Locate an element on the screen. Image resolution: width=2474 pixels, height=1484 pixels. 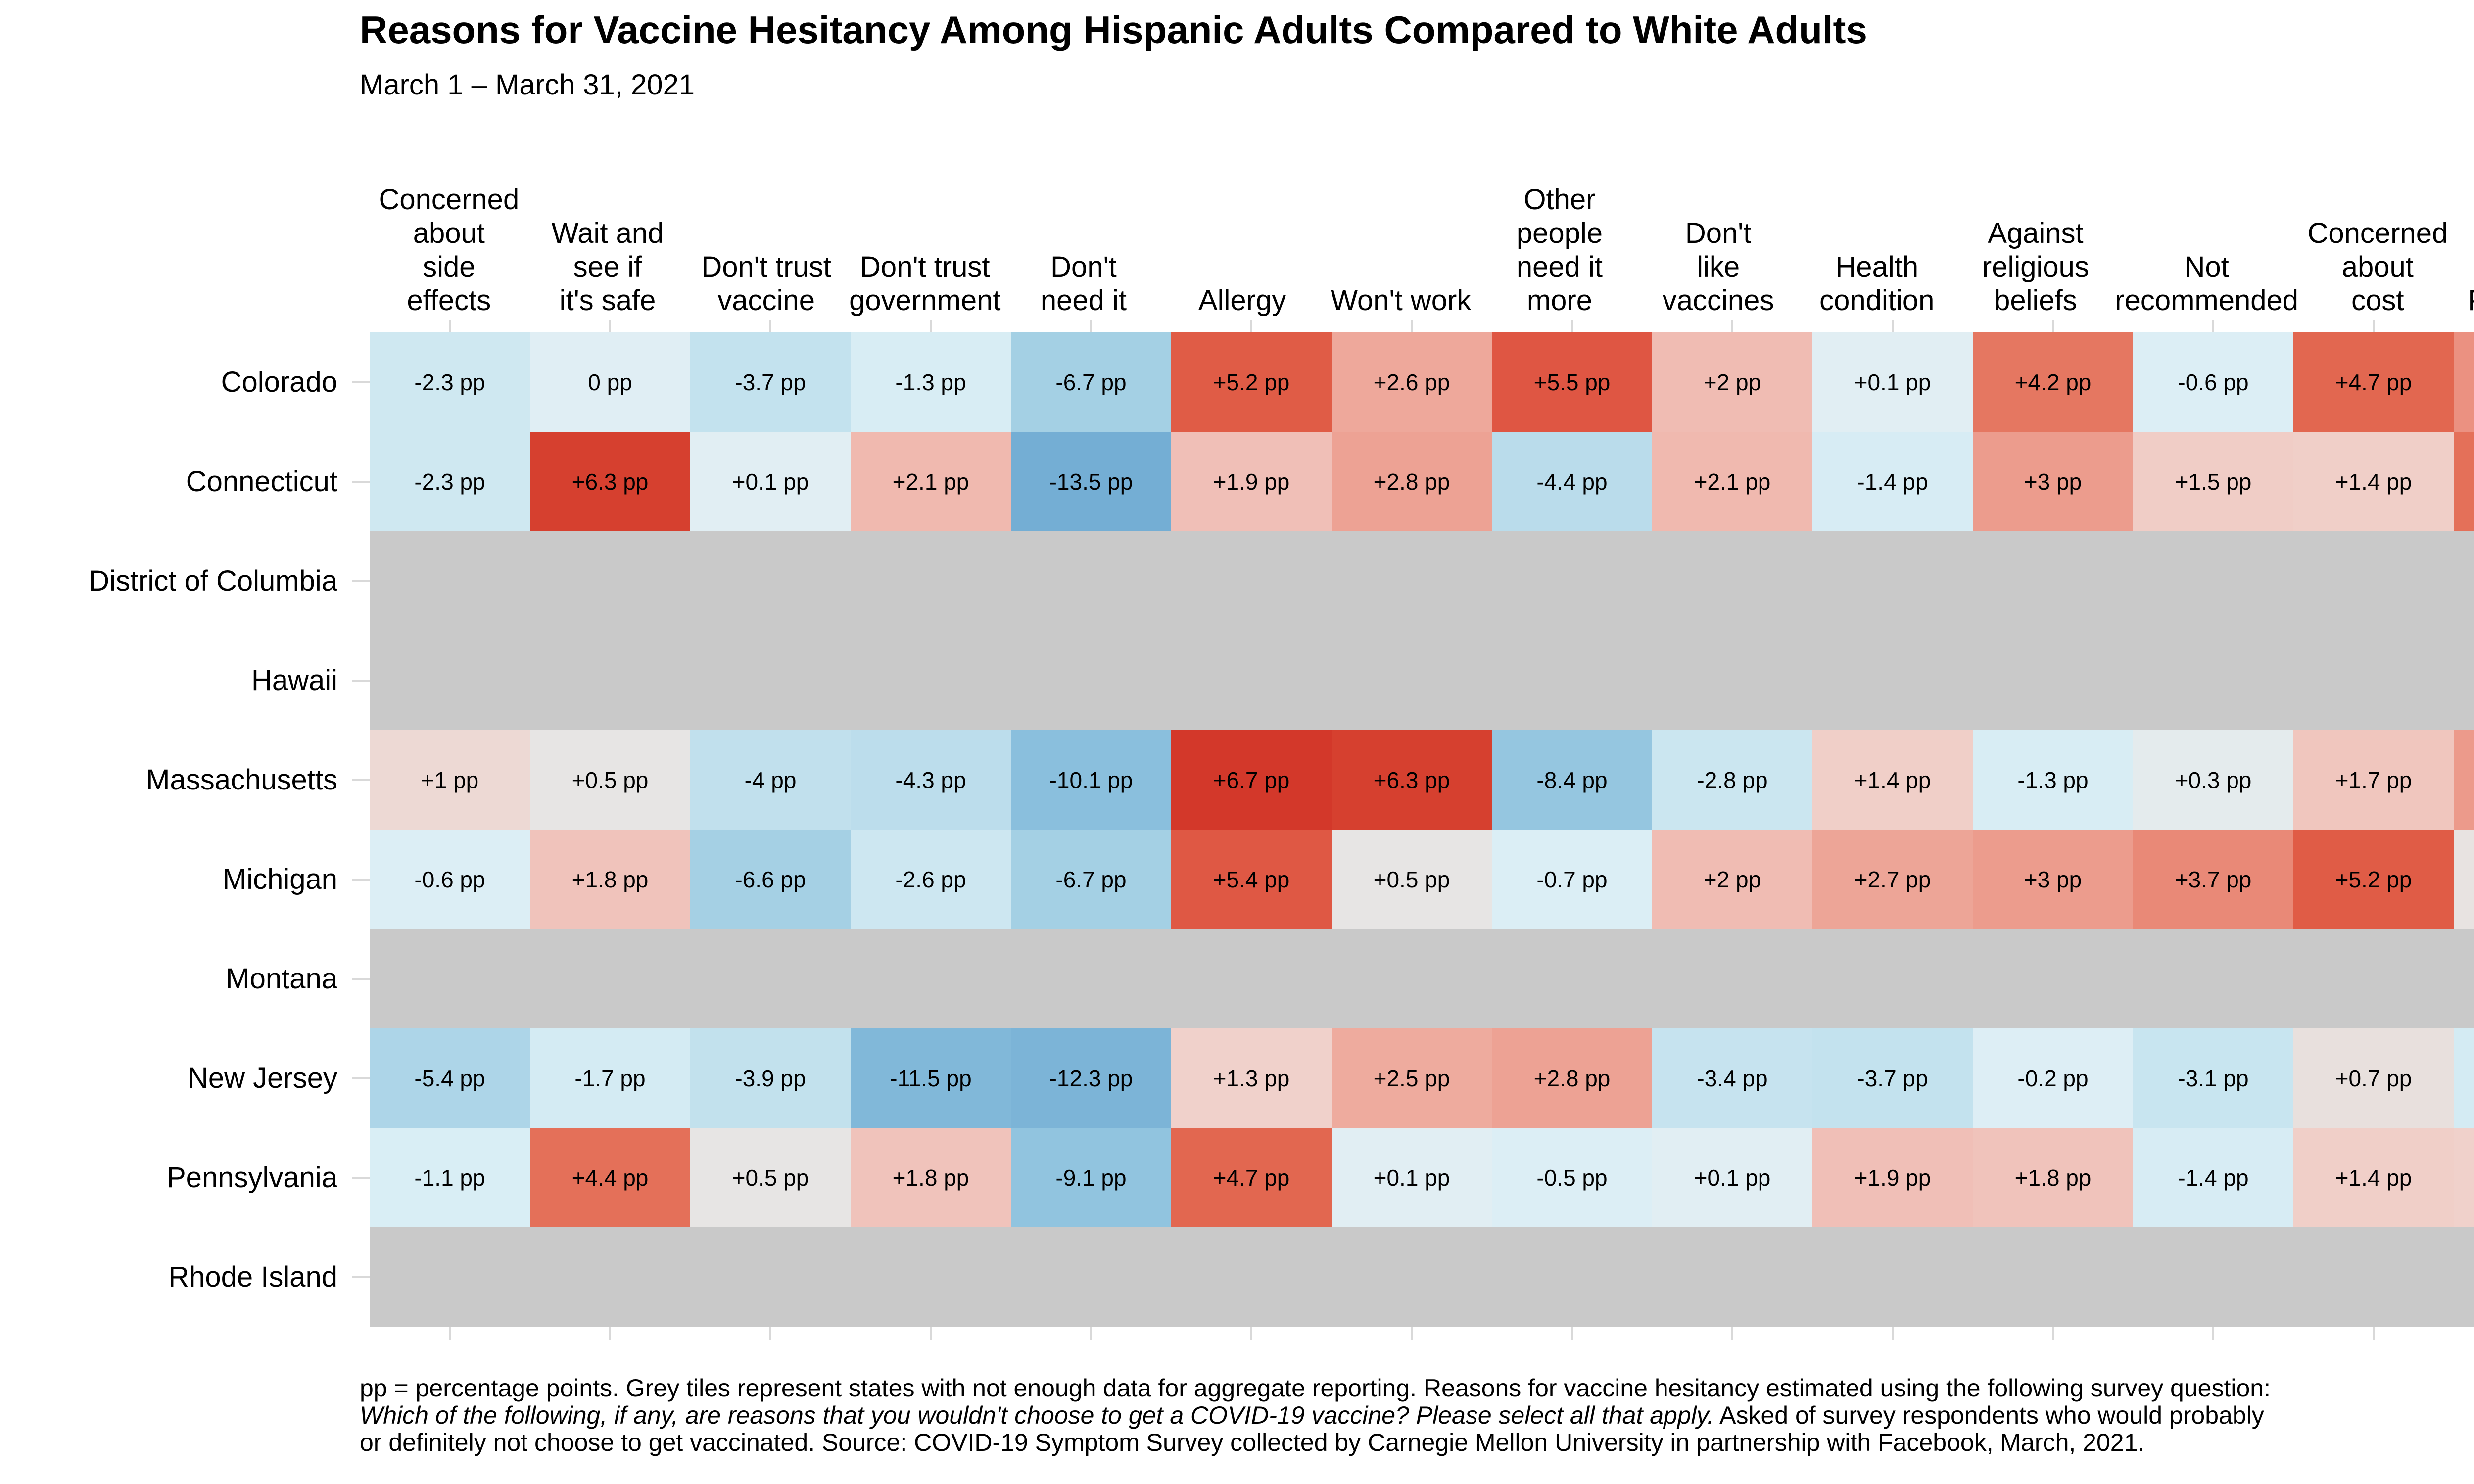
heatmap-cell: -1.1 pp is located at coordinates (450, 1177).